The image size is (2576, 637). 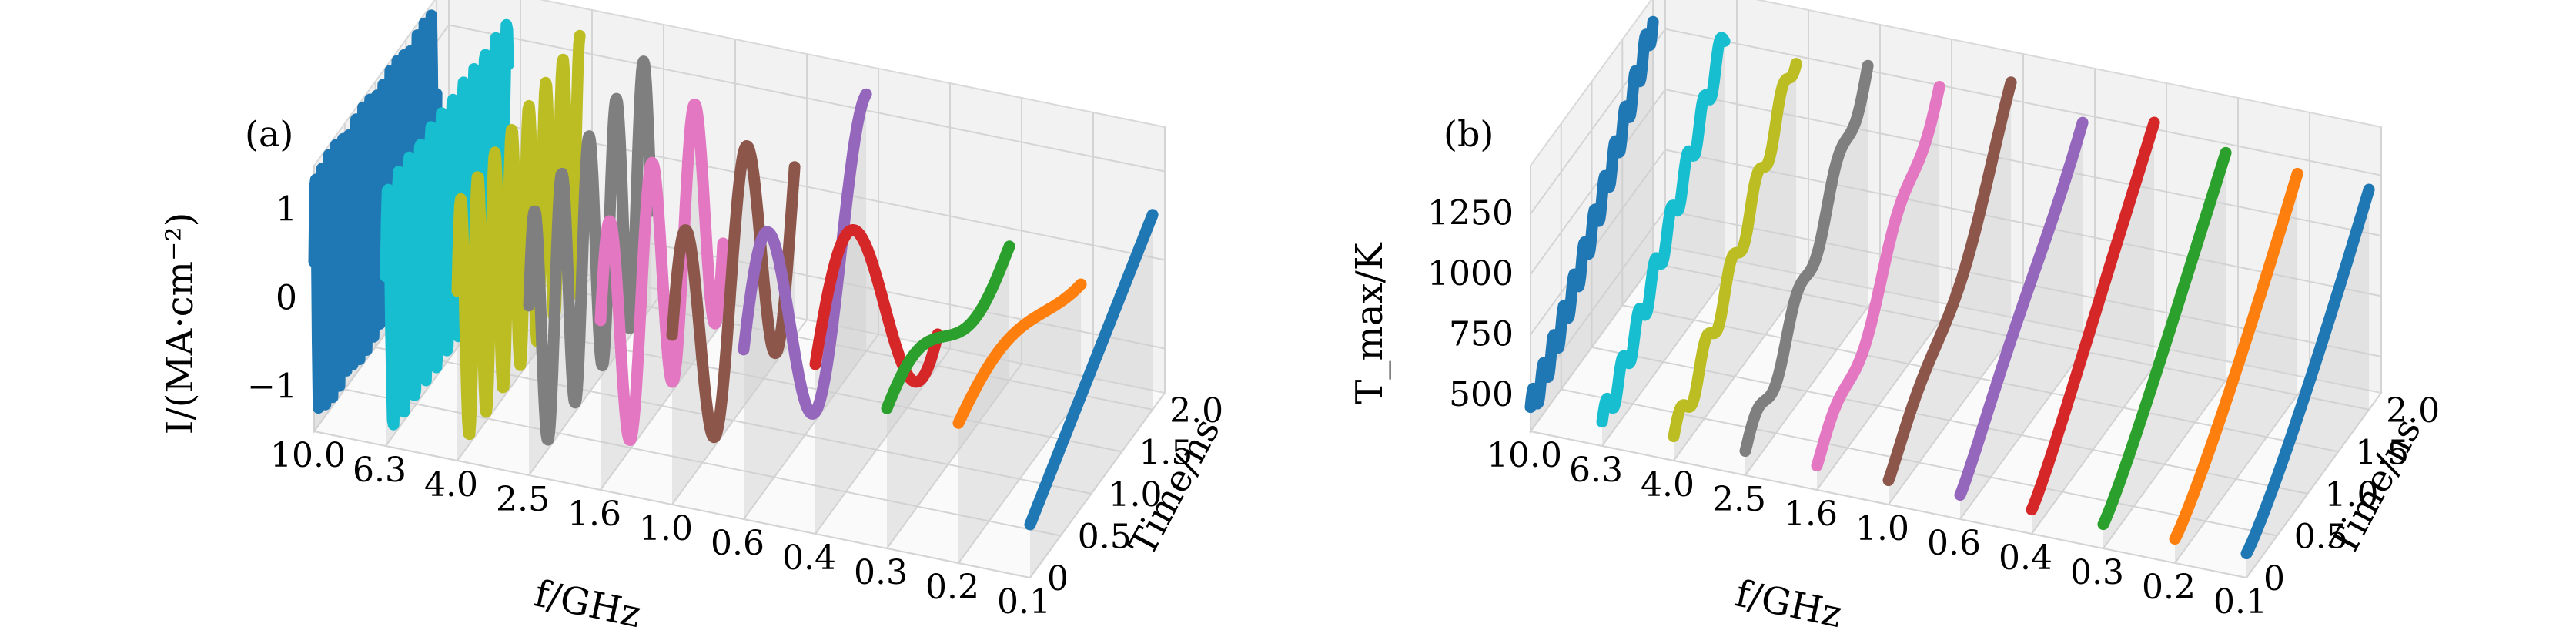 I want to click on panel-a-label: (a), so click(x=269, y=134).